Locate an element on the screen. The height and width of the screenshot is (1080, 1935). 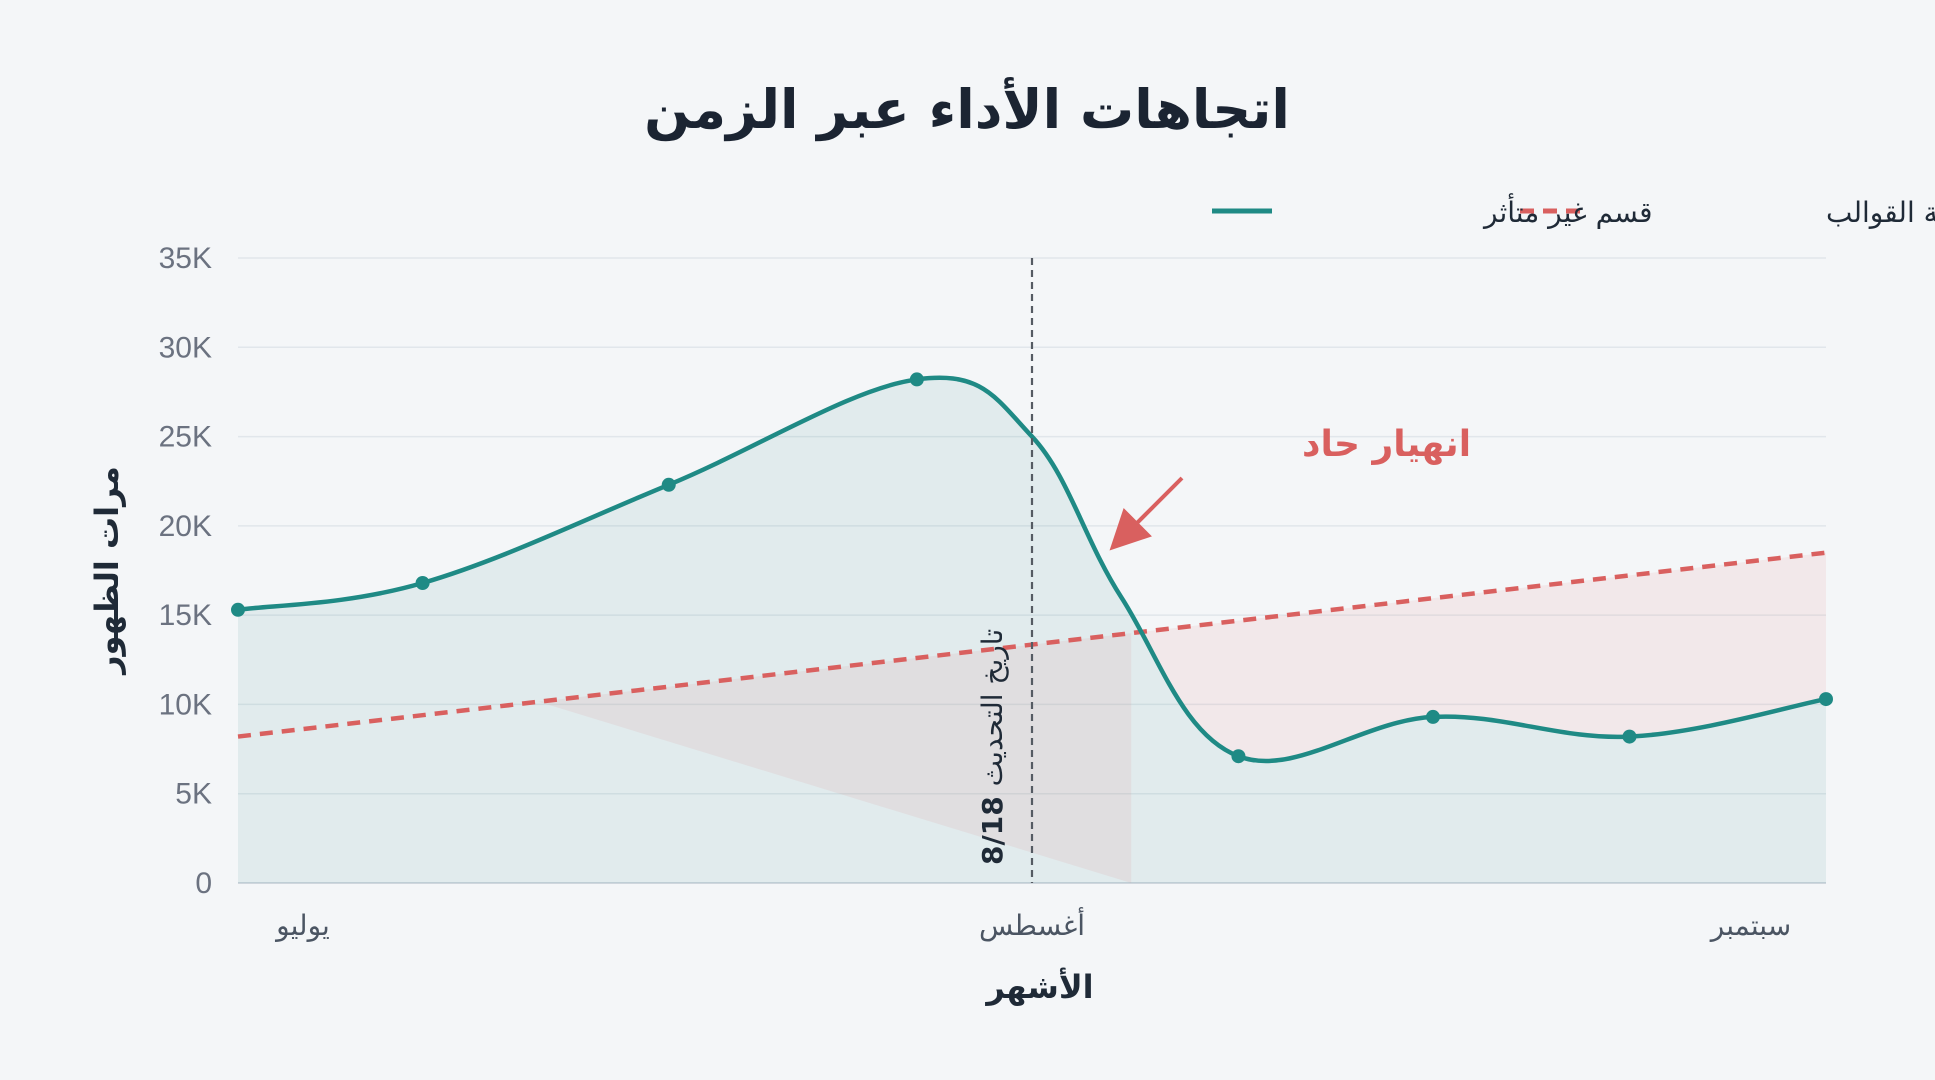
annotation: انهيار حاد is located at coordinates (1290, 487).